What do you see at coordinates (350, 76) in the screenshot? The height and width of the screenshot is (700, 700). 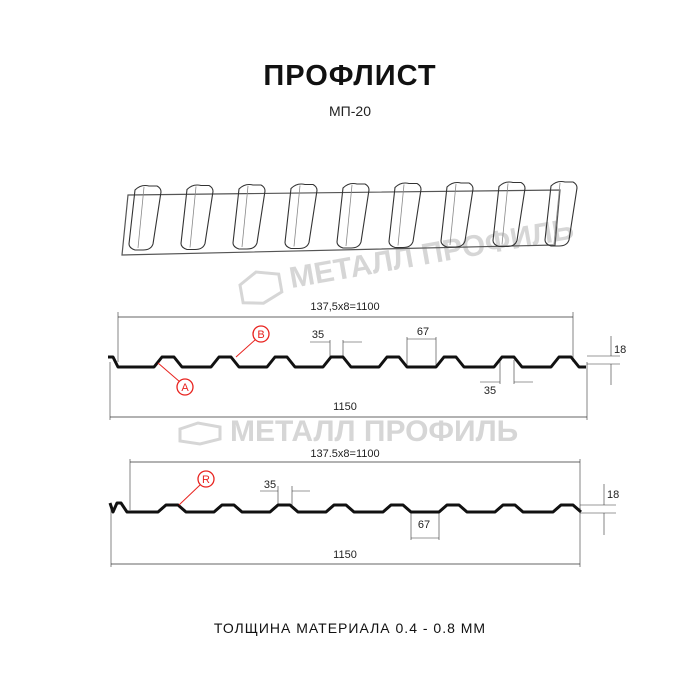 I see `page-title: ПРОФЛИСТ` at bounding box center [350, 76].